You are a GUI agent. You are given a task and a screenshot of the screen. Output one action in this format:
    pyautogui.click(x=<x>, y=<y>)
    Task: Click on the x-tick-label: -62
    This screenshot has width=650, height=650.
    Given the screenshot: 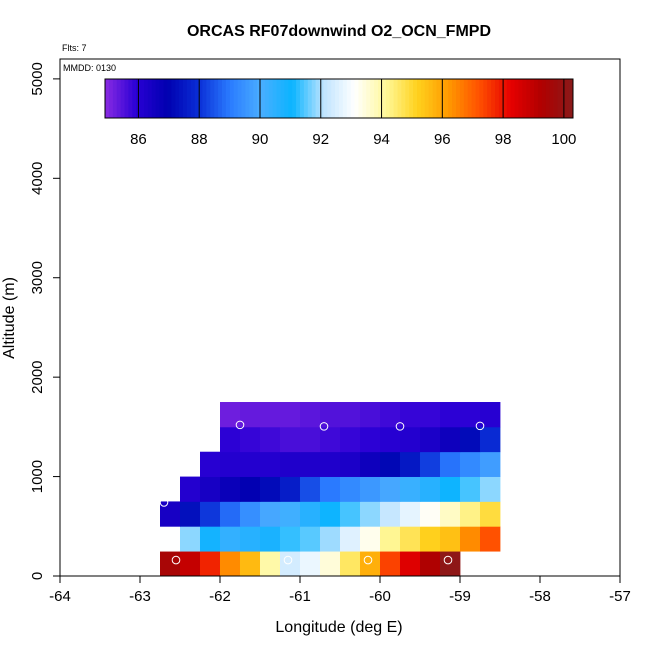 What is the action you would take?
    pyautogui.click(x=220, y=596)
    